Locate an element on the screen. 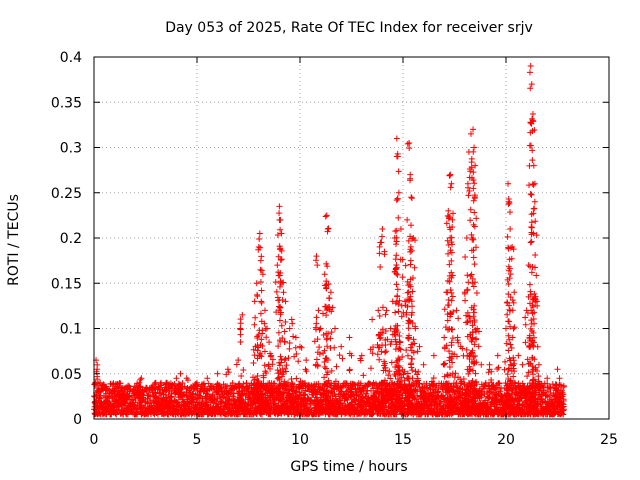 The height and width of the screenshot is (480, 640). y-tick-label: 0.25 is located at coordinates (66, 194).